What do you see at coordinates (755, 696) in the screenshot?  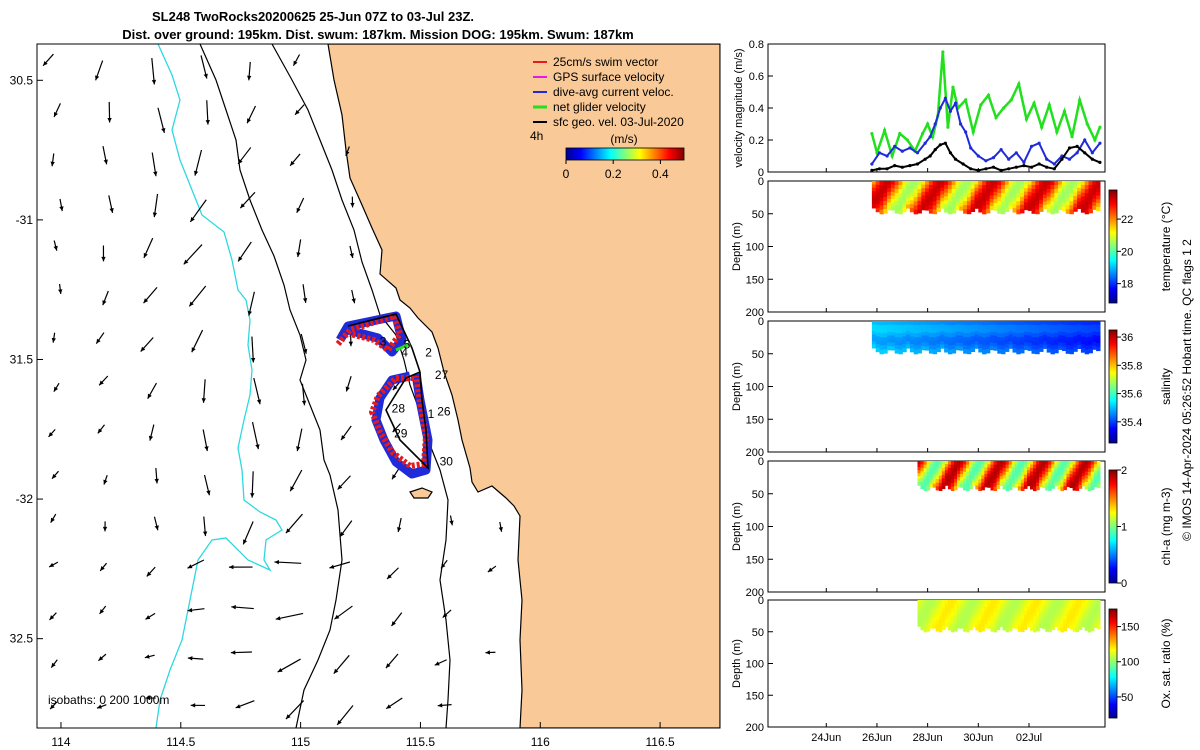 I see `profile-ytick-label: 150` at bounding box center [755, 696].